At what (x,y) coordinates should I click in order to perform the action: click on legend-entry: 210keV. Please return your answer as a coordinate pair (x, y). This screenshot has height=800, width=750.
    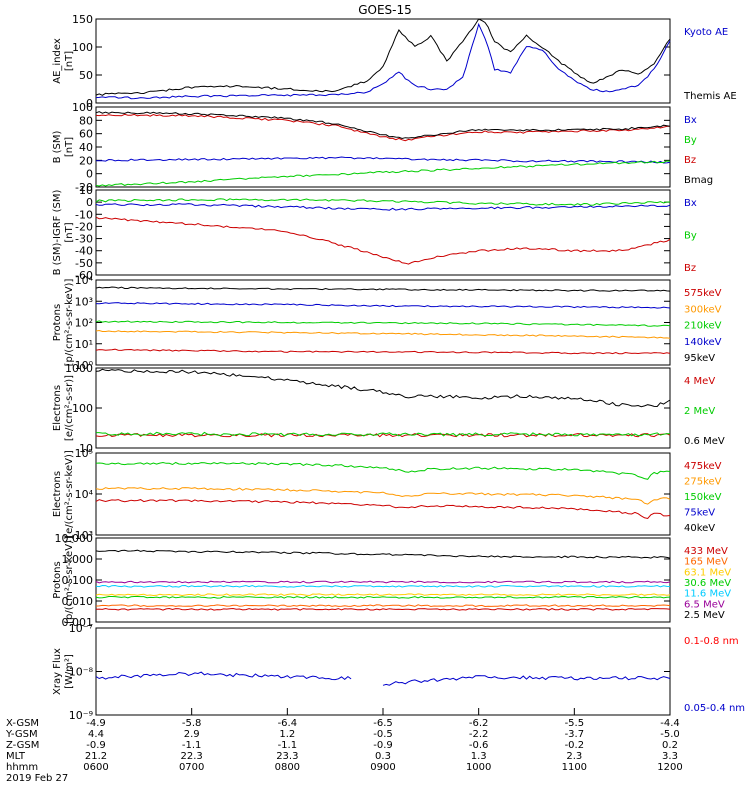
    Looking at the image, I should click on (703, 326).